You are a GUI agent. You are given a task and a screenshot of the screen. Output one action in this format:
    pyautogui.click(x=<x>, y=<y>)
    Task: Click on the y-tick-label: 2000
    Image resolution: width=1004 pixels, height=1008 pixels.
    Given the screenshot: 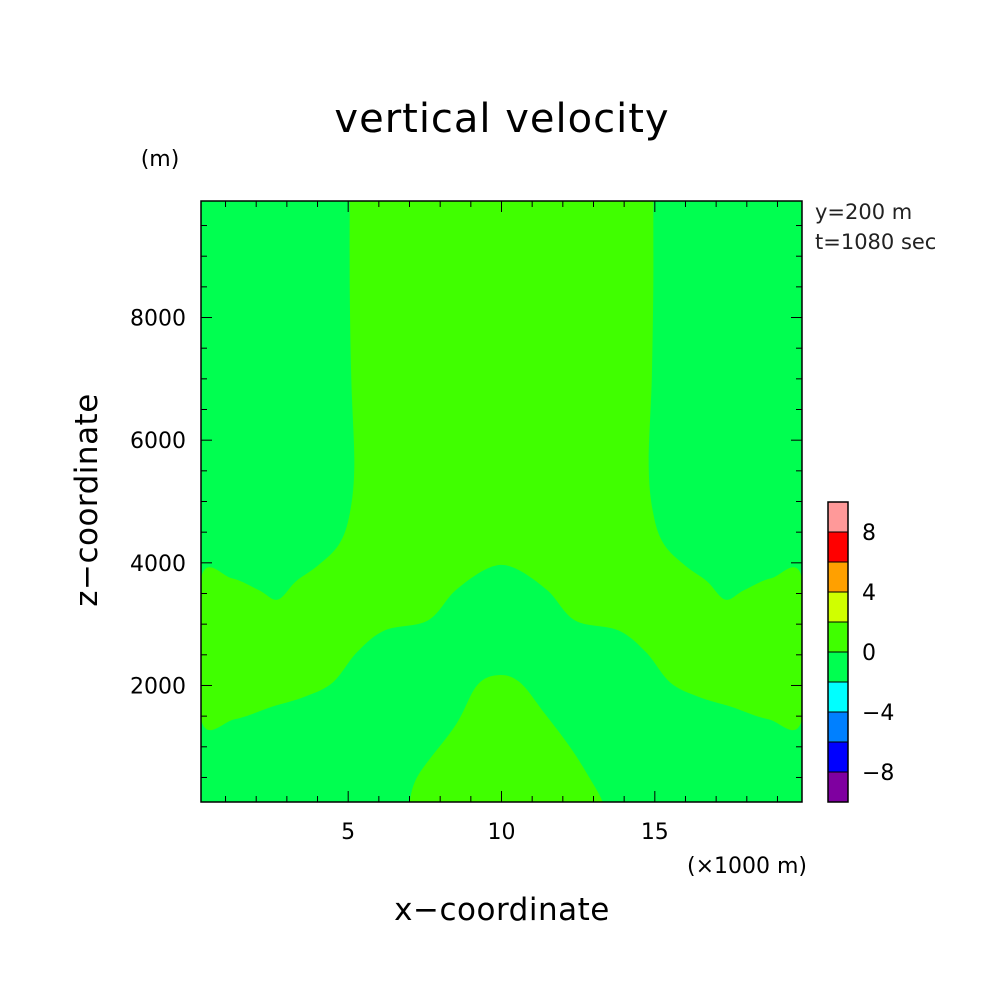 What is the action you would take?
    pyautogui.click(x=158, y=686)
    